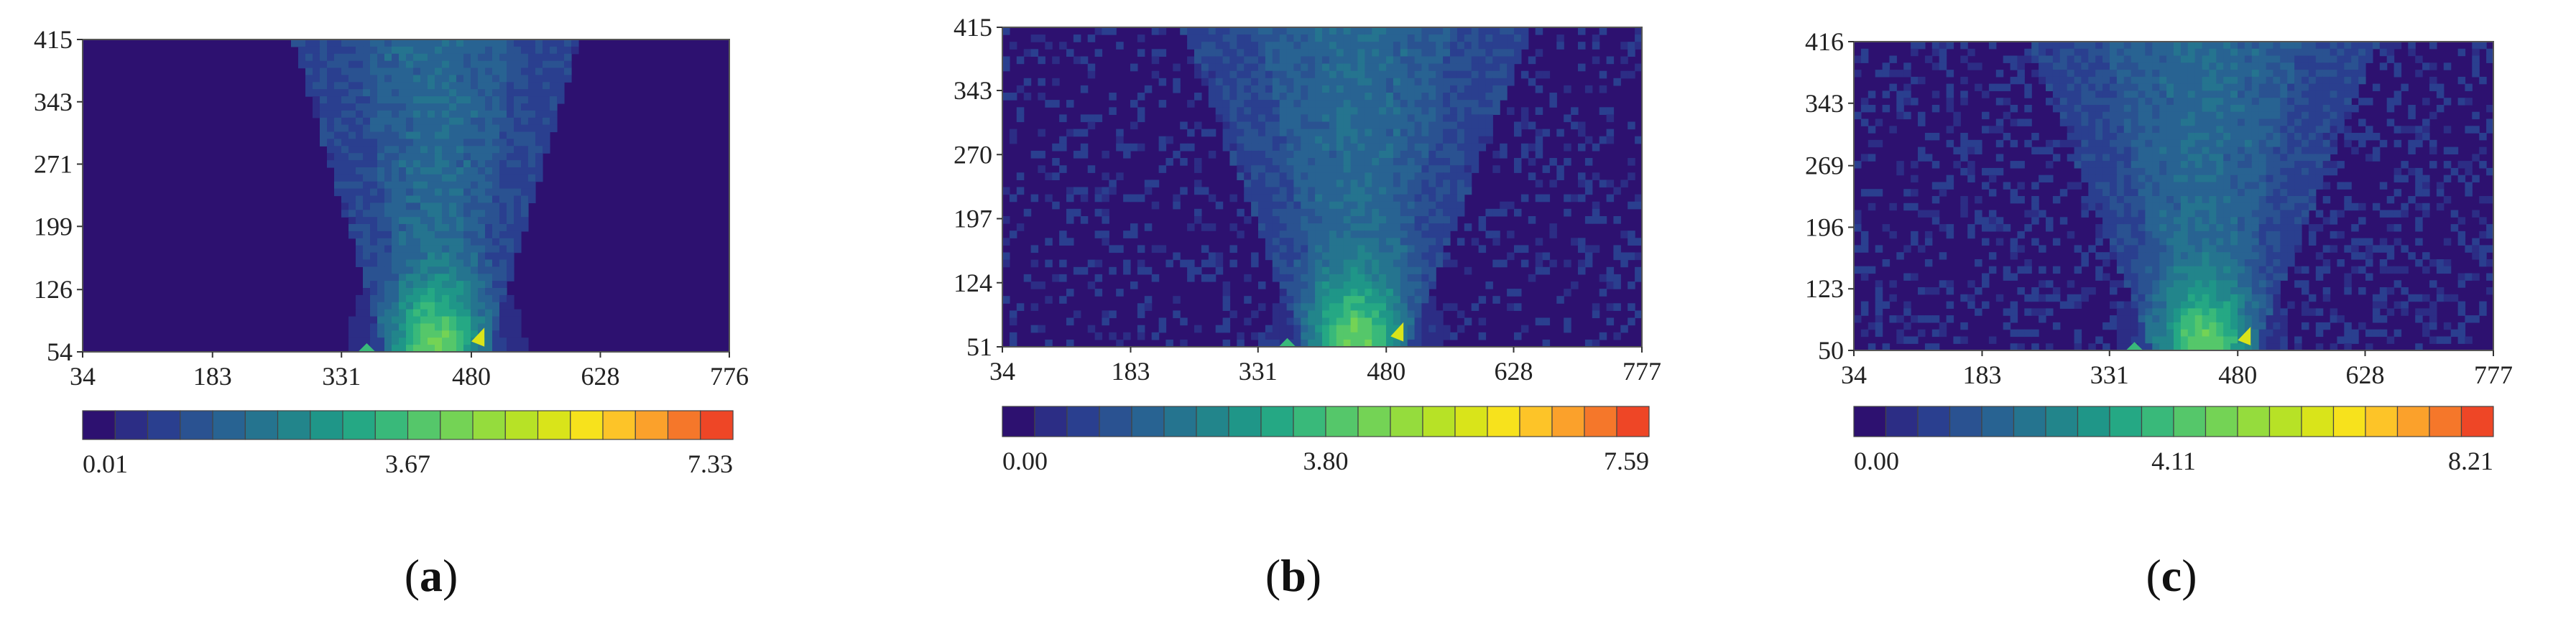  What do you see at coordinates (973, 27) in the screenshot?
I see `y-tick-label: 415` at bounding box center [973, 27].